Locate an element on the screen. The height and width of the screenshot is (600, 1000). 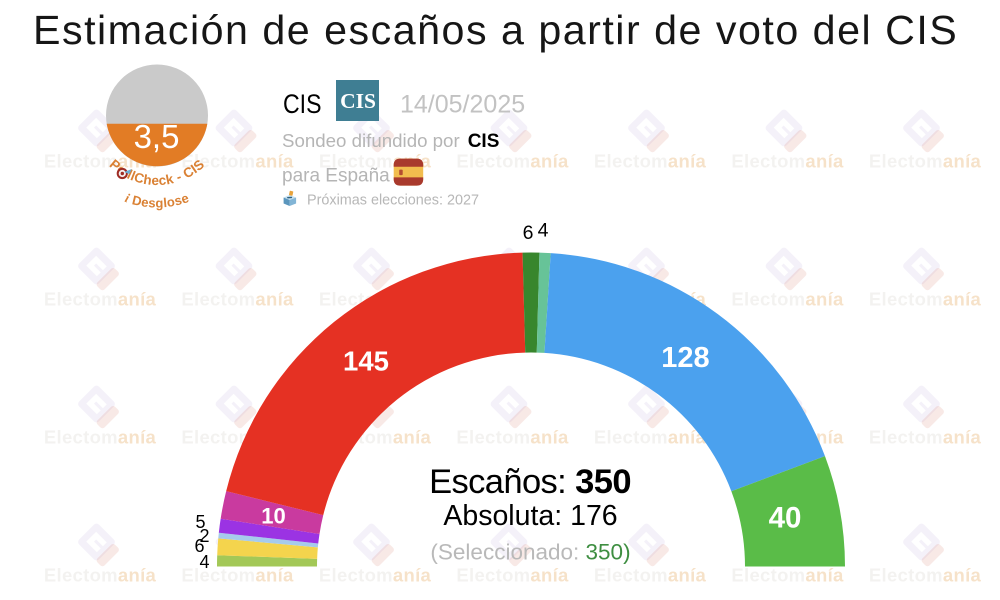
svg-text: 14/05/2025 is located at coordinates (462, 105).